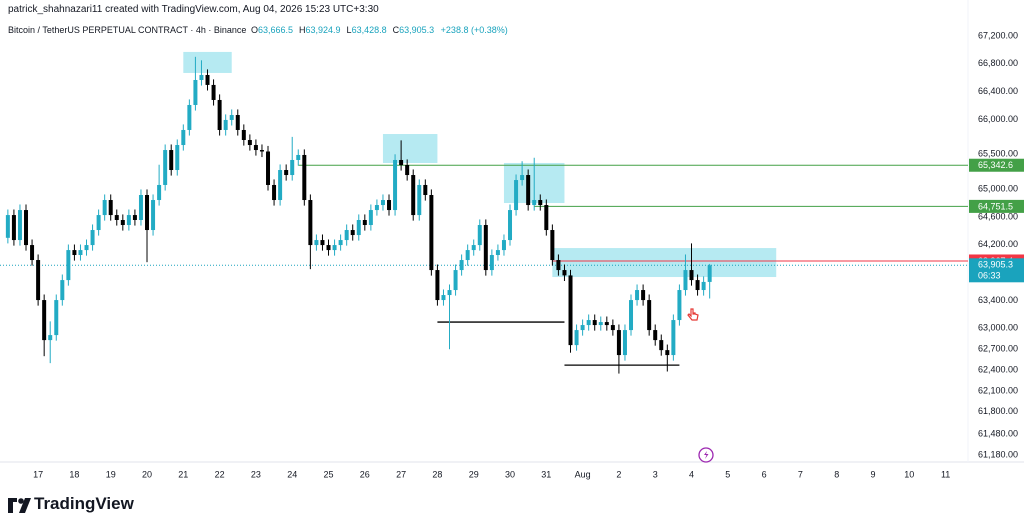  Describe the element at coordinates (655, 474) in the screenshot. I see `x-tick-label: 3` at that location.